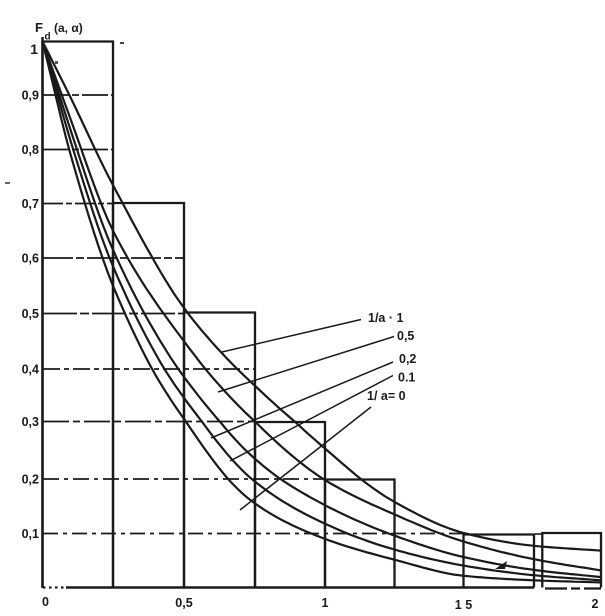 The height and width of the screenshot is (616, 605). Describe the element at coordinates (45, 602) in the screenshot. I see `svg-text: 0` at that location.